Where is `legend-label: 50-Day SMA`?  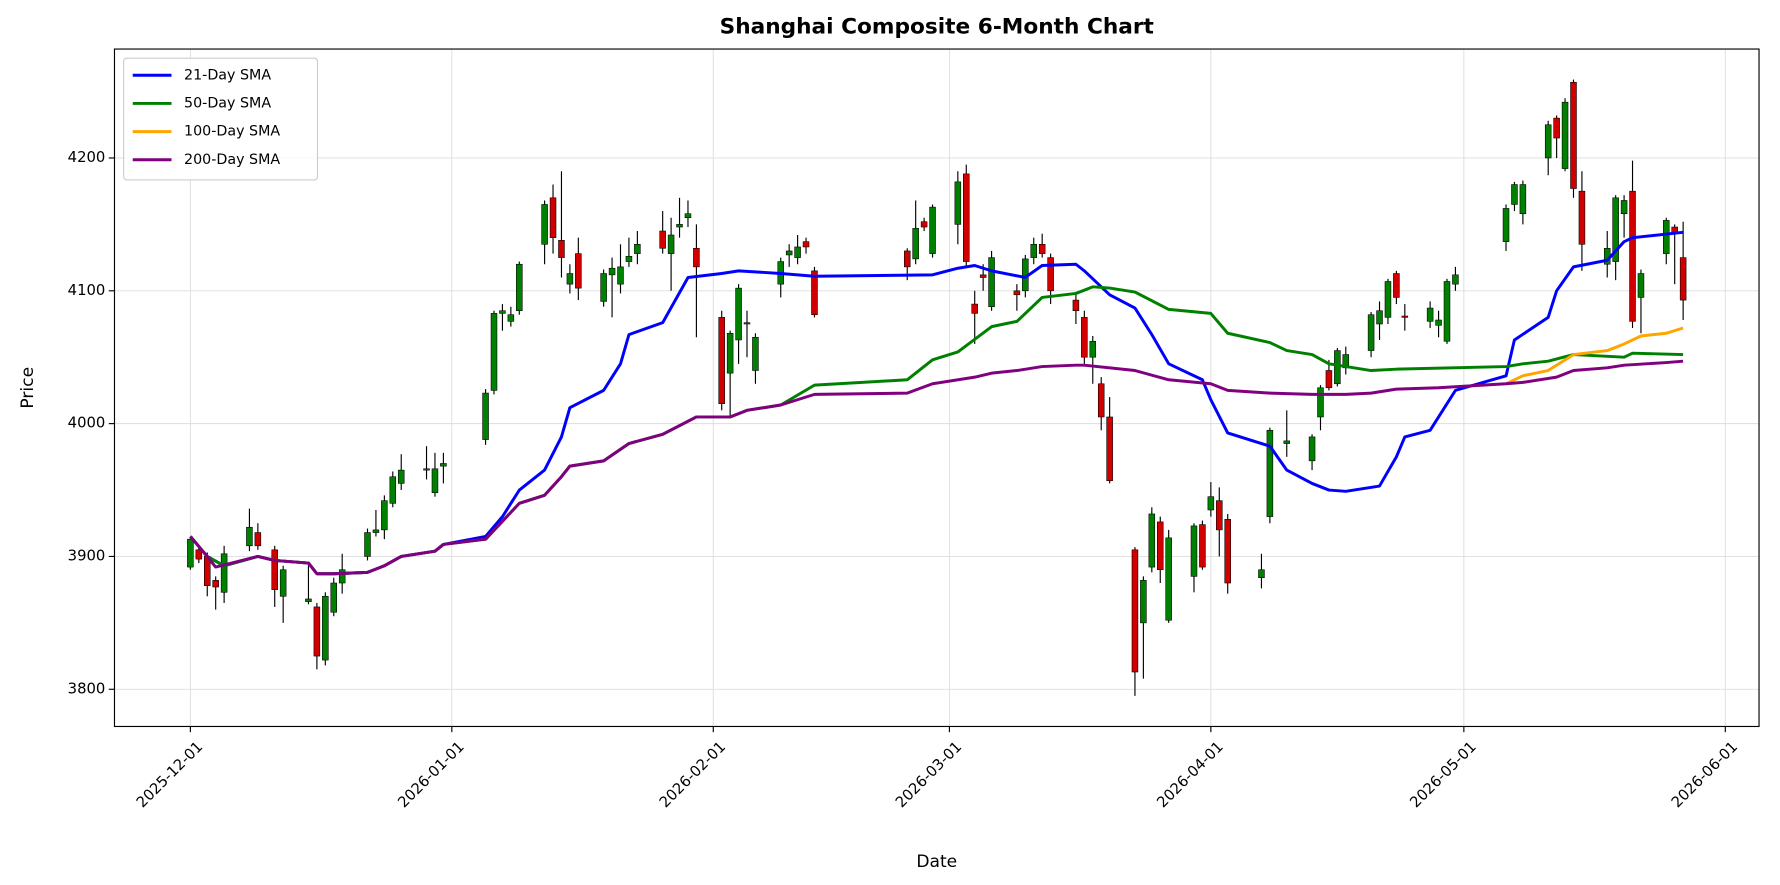 legend-label: 50-Day SMA is located at coordinates (227, 103).